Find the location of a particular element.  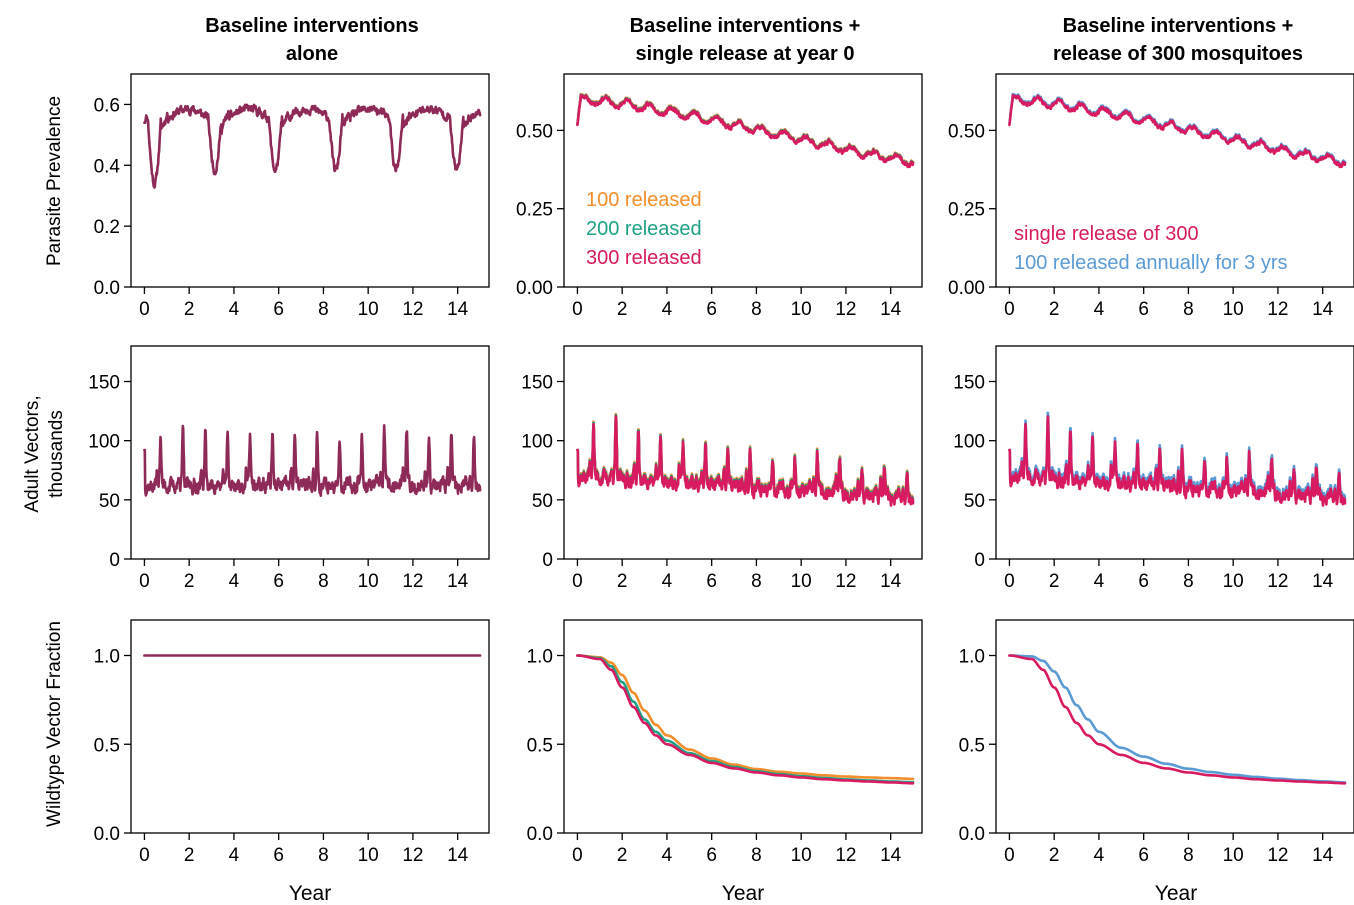

y-tick-label: 0.25 is located at coordinates (966, 210).